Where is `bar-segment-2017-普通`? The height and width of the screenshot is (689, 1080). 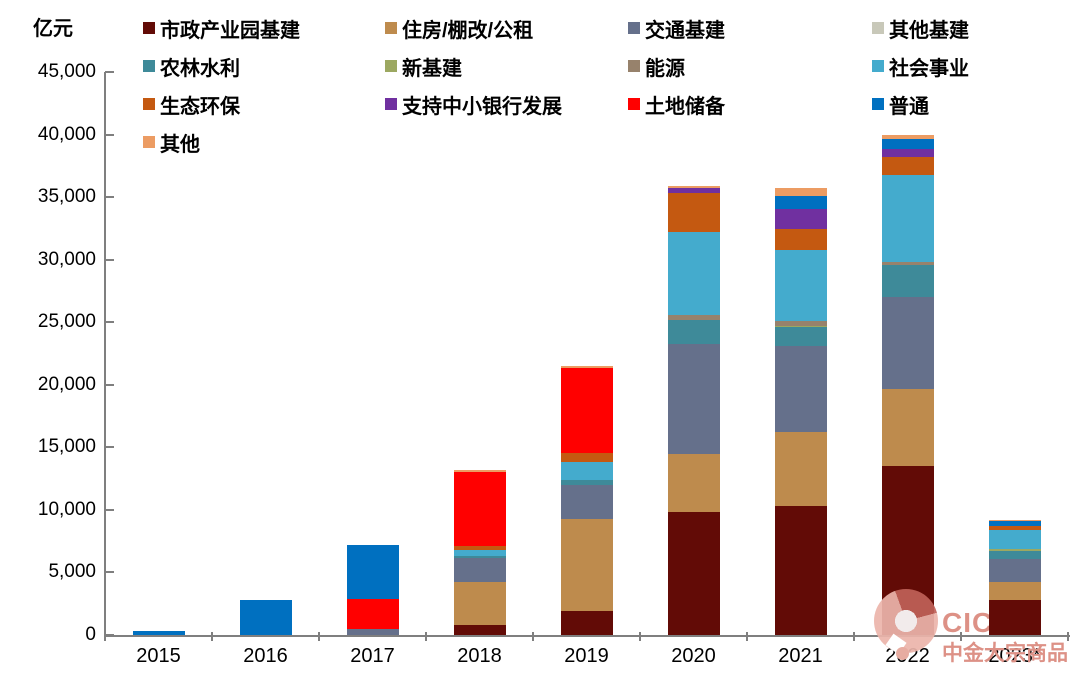 bar-segment-2017-普通 is located at coordinates (372, 572).